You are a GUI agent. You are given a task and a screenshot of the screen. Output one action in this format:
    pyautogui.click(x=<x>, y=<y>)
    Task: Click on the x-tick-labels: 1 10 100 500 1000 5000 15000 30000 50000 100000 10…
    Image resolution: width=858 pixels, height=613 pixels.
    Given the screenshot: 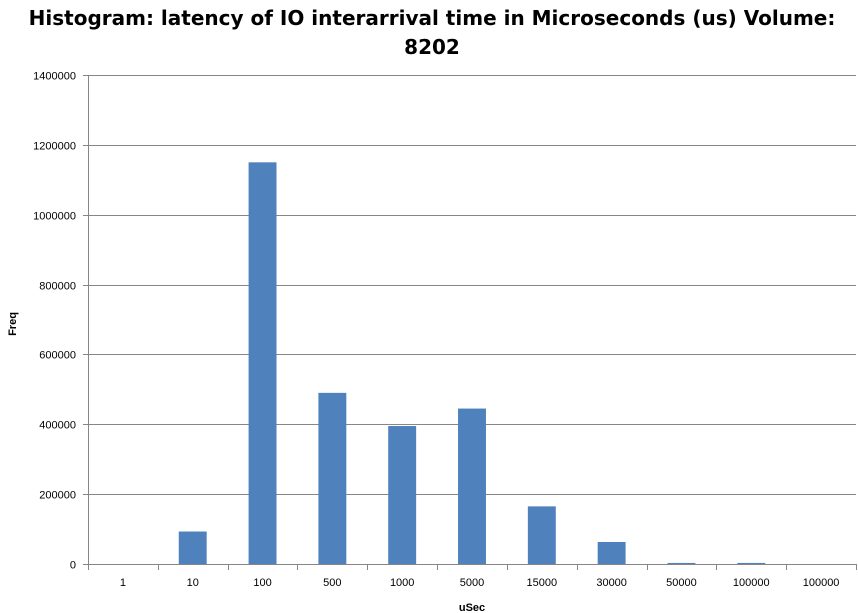 What is the action you would take?
    pyautogui.click(x=480, y=583)
    